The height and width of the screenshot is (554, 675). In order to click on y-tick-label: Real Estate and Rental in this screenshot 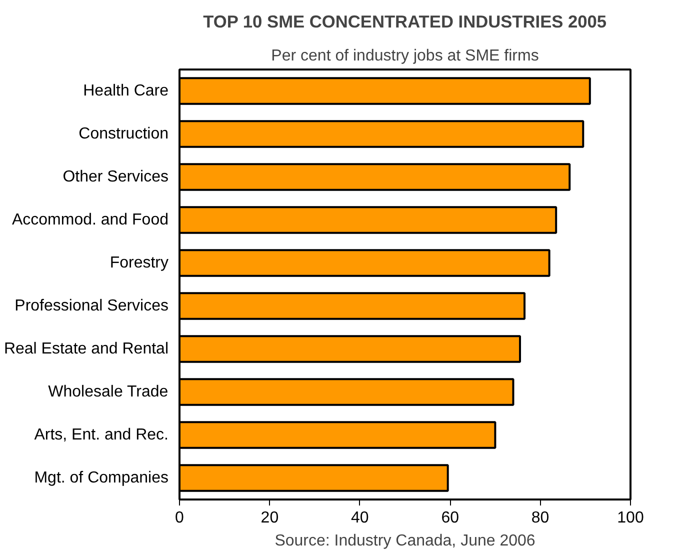, I will do `click(86, 349)`.